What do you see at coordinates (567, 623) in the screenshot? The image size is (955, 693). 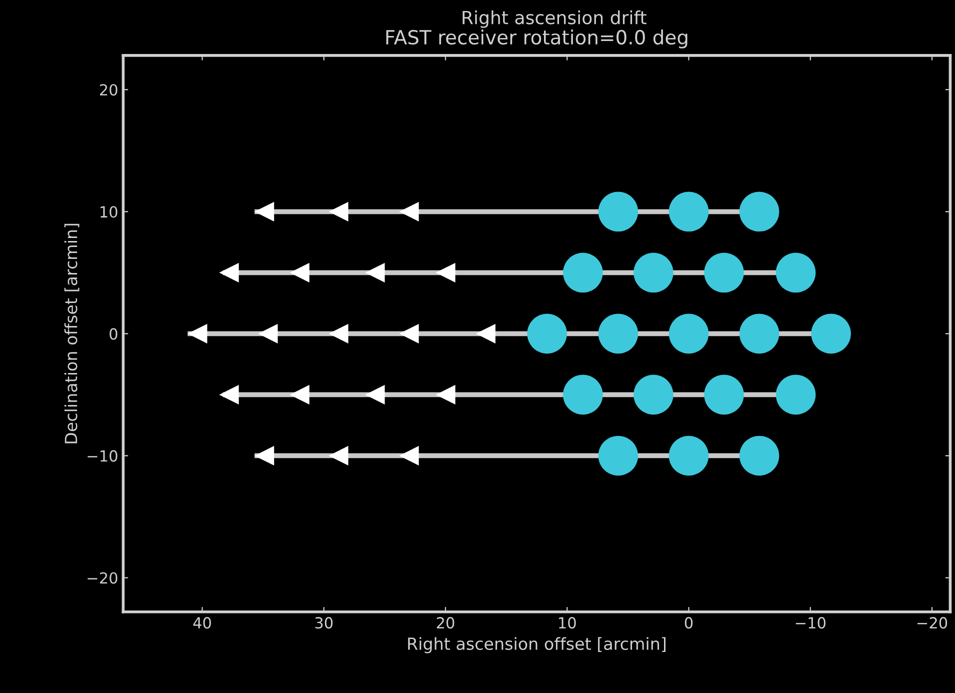 I see `x-tick-label: 10` at bounding box center [567, 623].